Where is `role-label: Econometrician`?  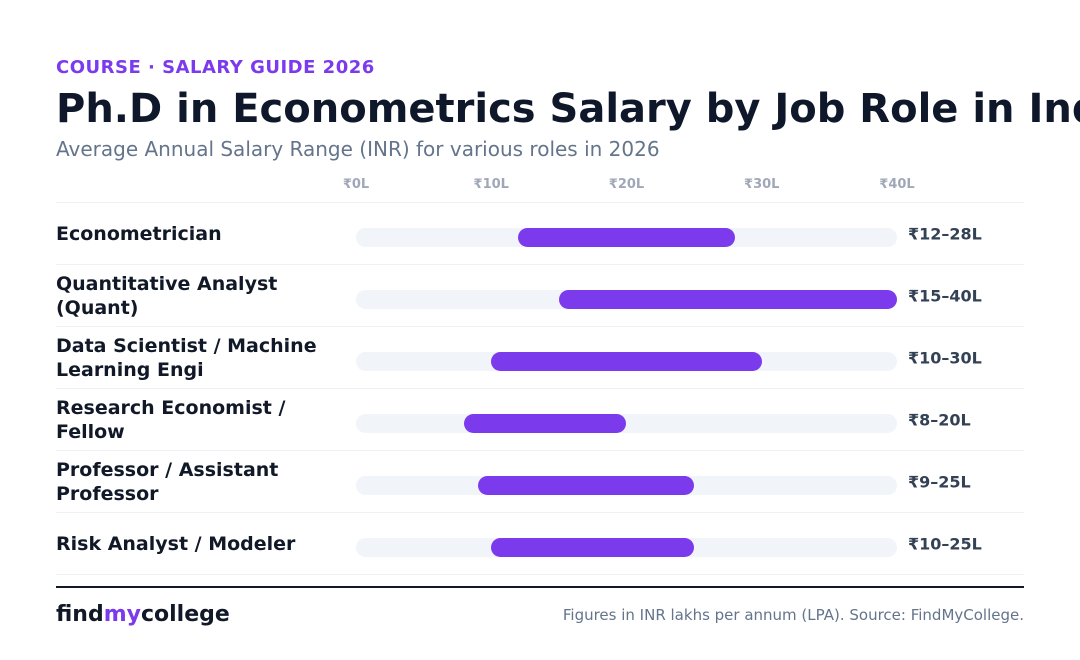 role-label: Econometrician is located at coordinates (139, 233).